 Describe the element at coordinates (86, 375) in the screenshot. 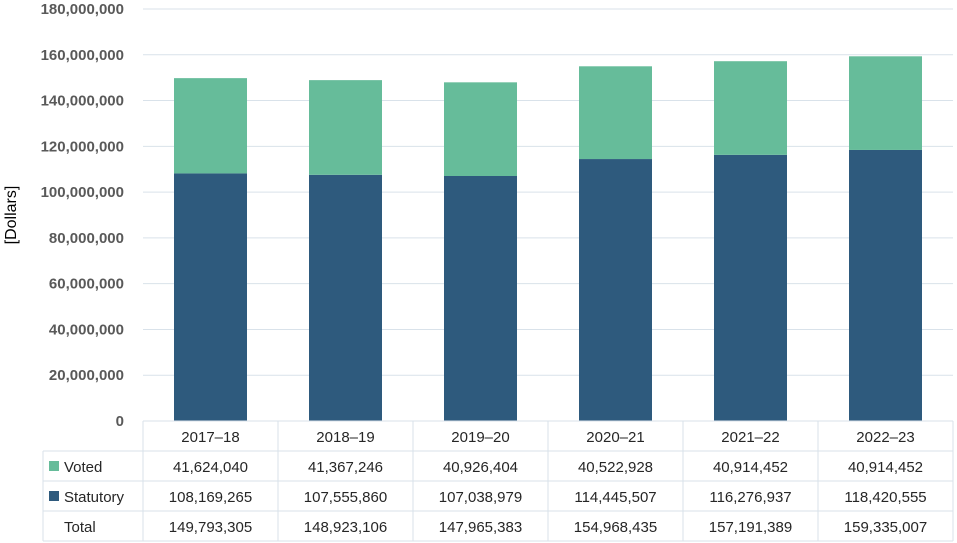

I see `y-tick-label: 20,000,000` at that location.